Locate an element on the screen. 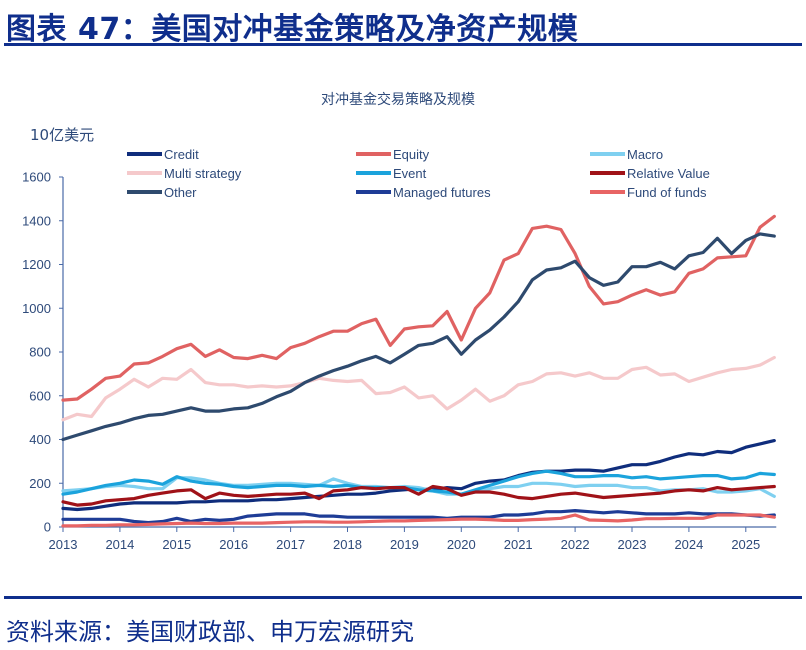  legend-item-macro: Macro is located at coordinates (626, 154).